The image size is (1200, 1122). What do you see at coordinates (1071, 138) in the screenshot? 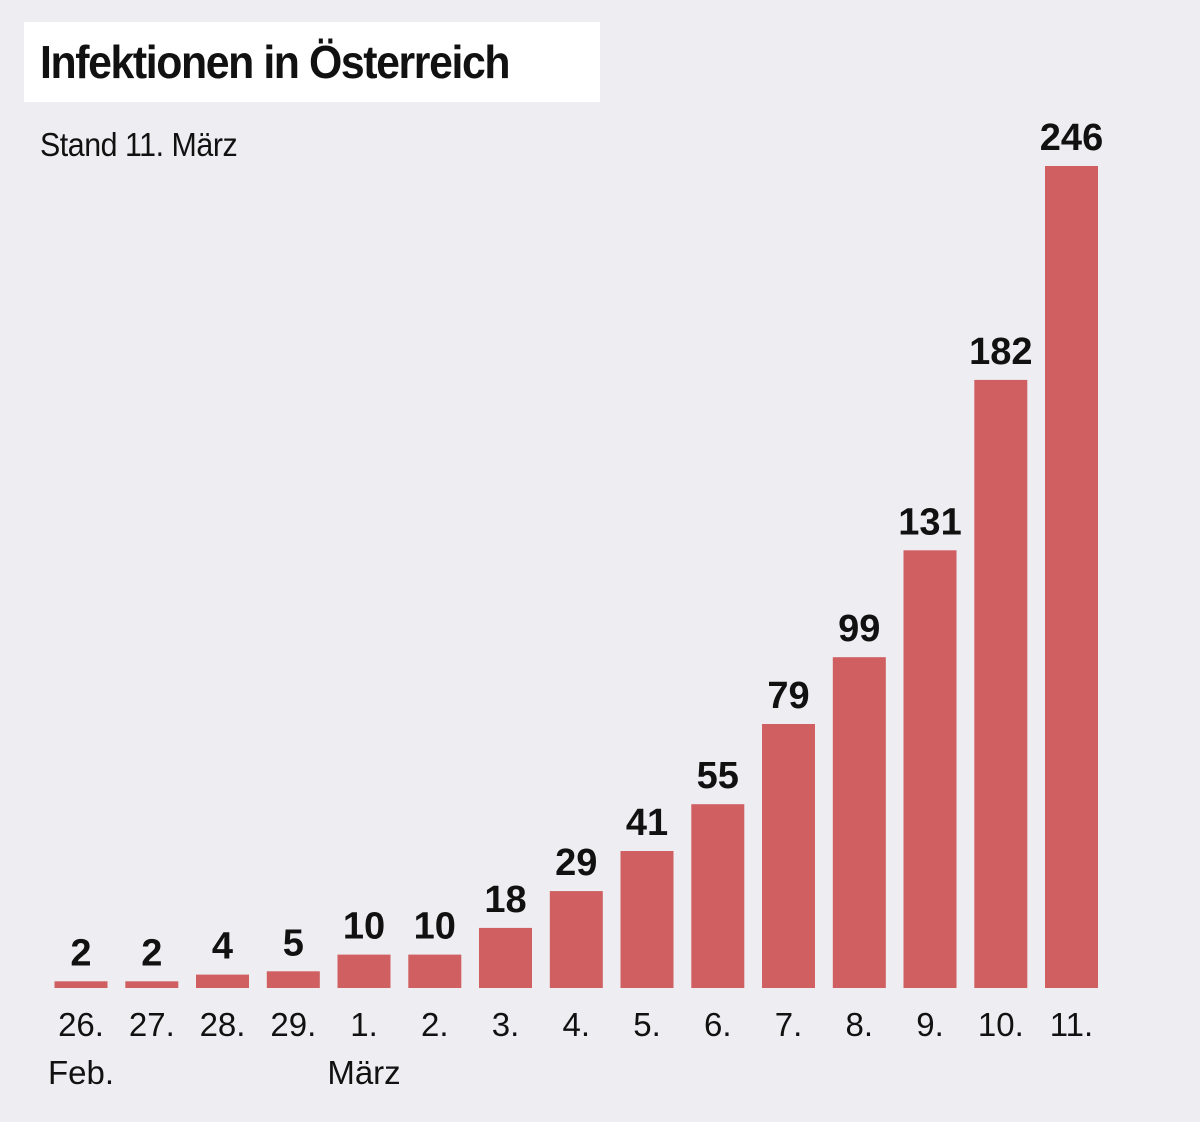
I see `value-label: 246` at bounding box center [1071, 138].